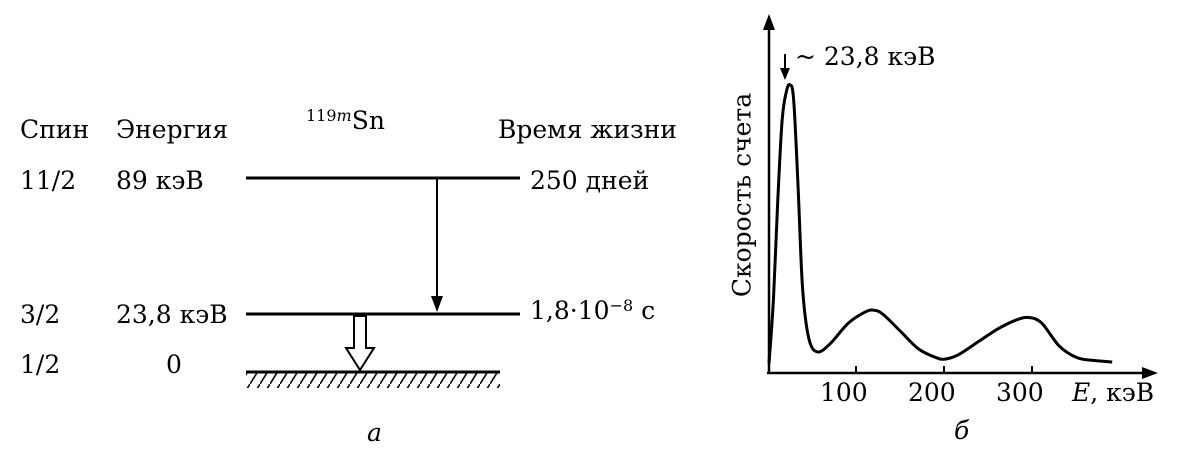  I want to click on isotope-mass: 119, so click(321, 115).